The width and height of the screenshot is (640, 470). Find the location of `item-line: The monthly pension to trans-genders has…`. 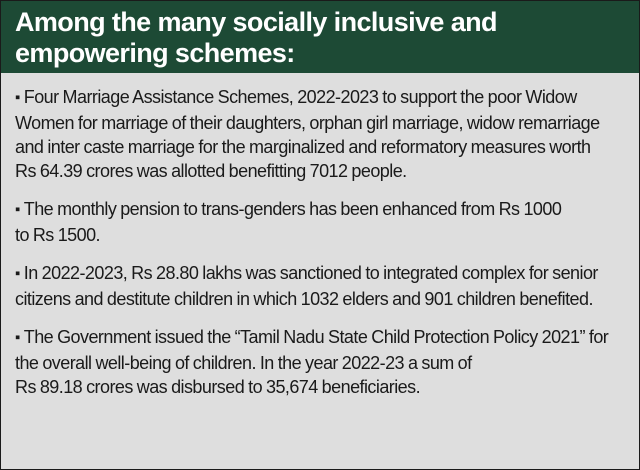

item-line: The monthly pension to trans-genders has… is located at coordinates (292, 209).